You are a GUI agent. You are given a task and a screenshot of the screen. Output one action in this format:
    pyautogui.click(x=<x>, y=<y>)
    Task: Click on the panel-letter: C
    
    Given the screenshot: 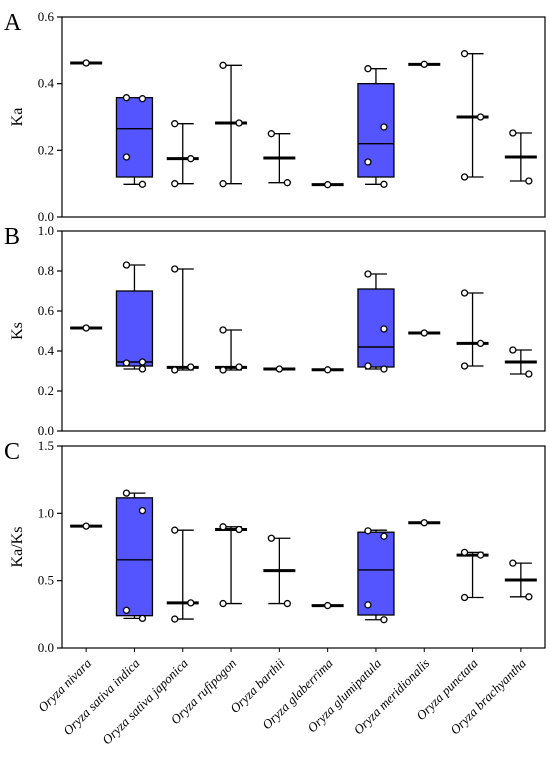 What is the action you would take?
    pyautogui.click(x=12, y=452)
    